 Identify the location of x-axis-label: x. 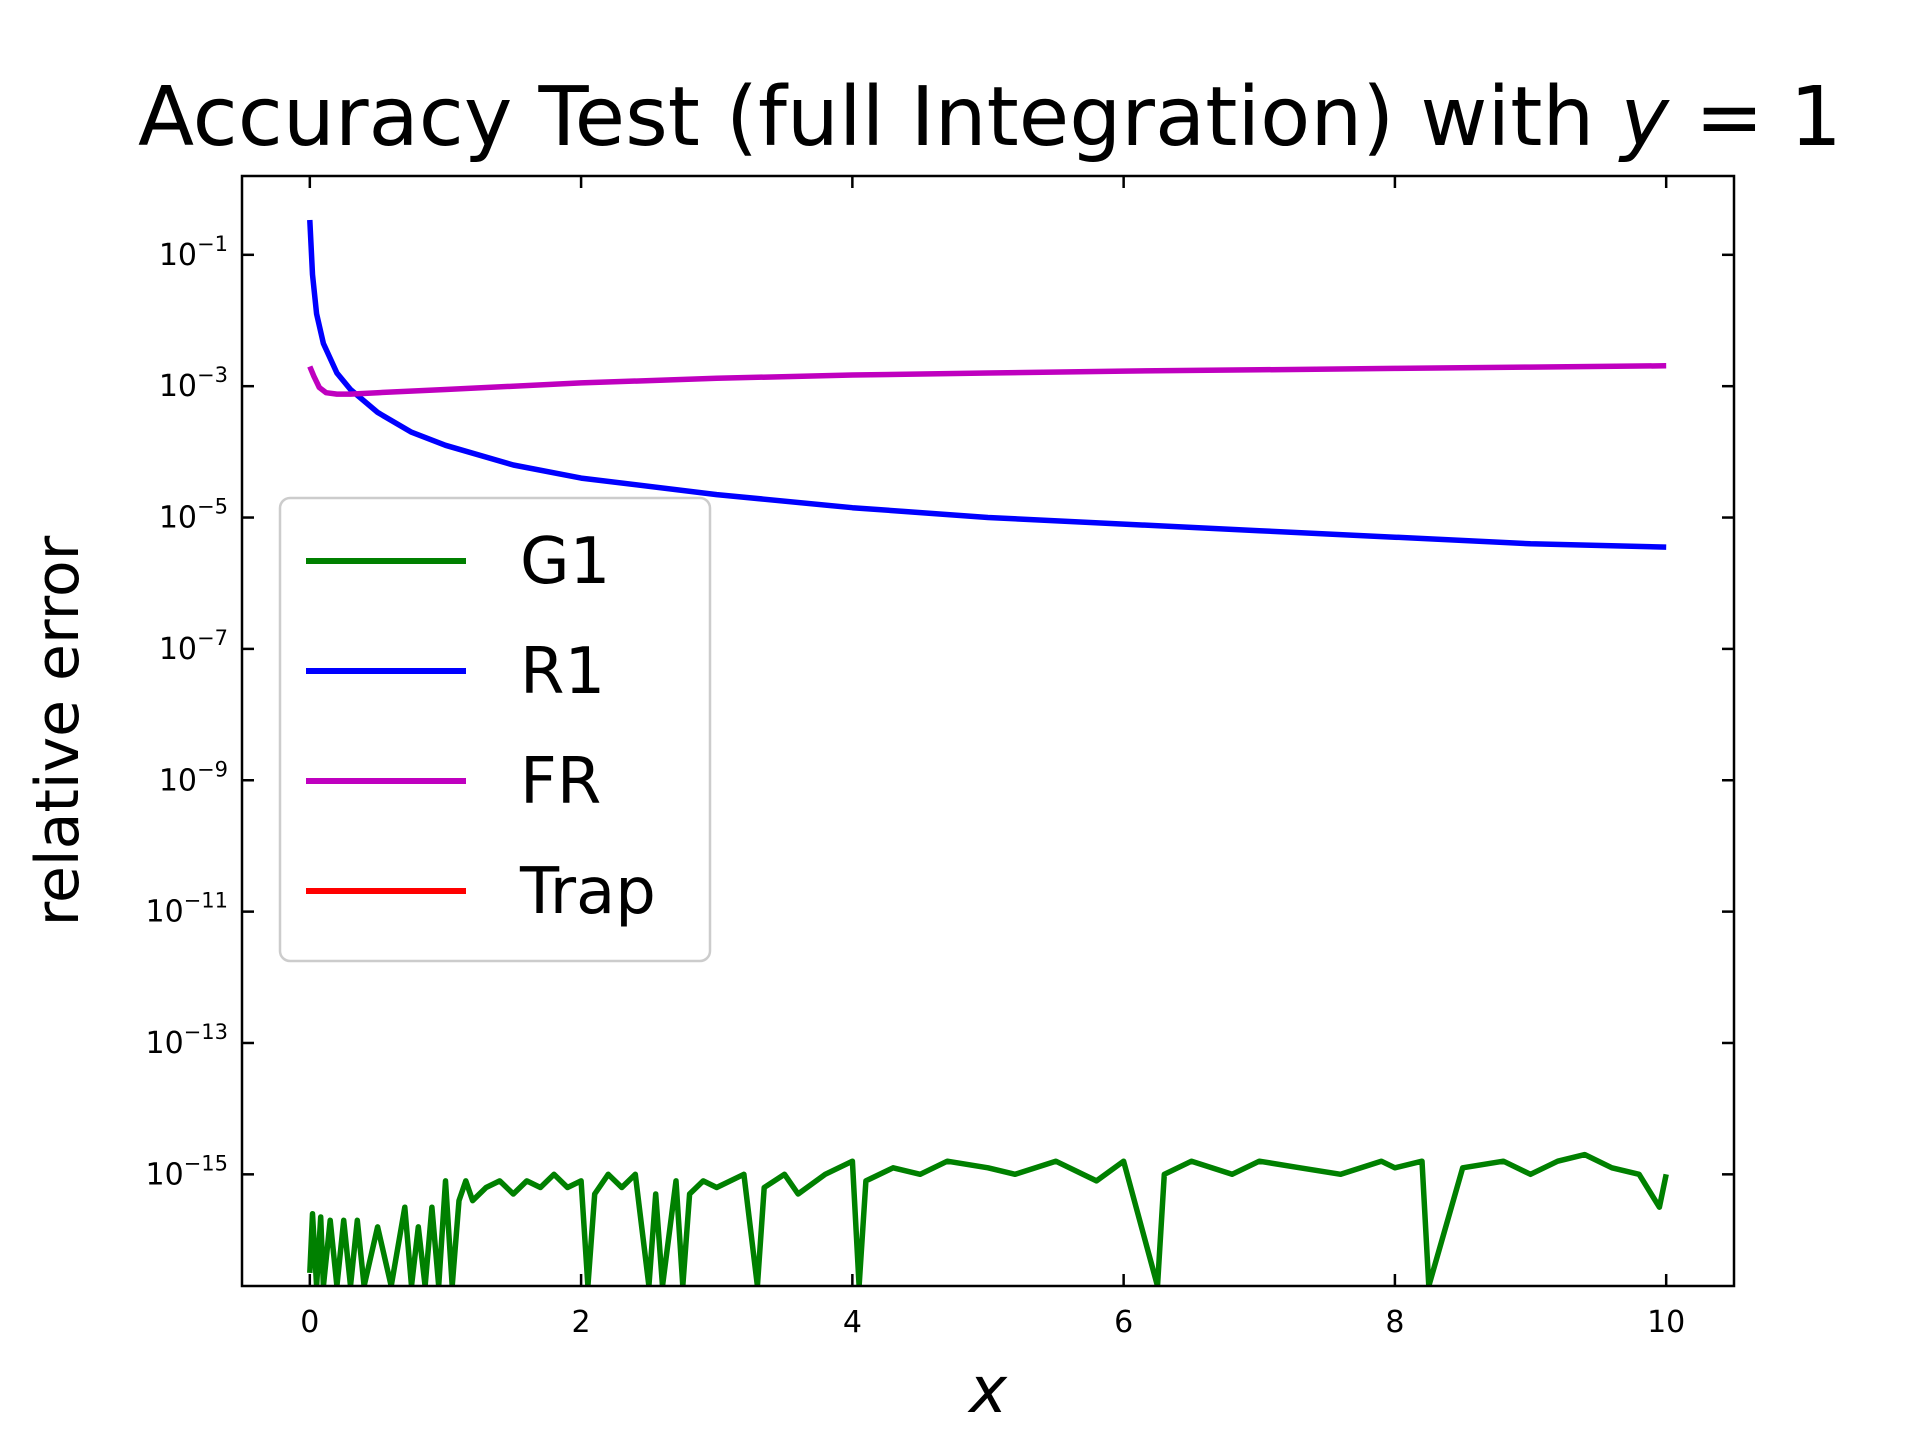
(987, 1391).